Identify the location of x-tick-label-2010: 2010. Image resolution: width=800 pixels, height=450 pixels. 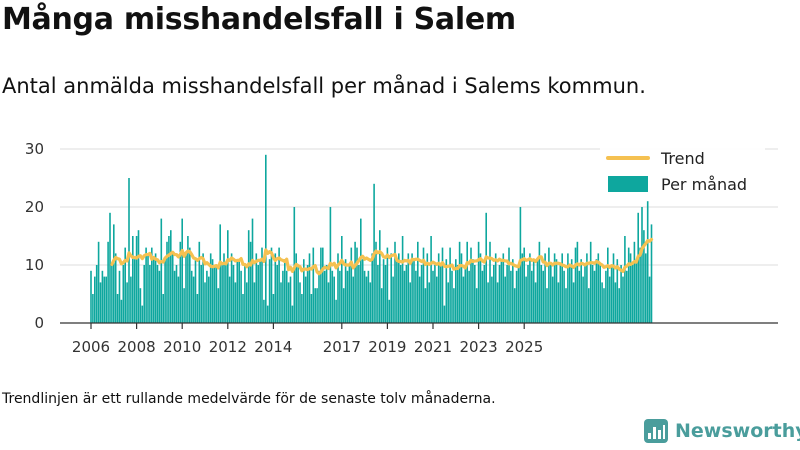
(182, 347).